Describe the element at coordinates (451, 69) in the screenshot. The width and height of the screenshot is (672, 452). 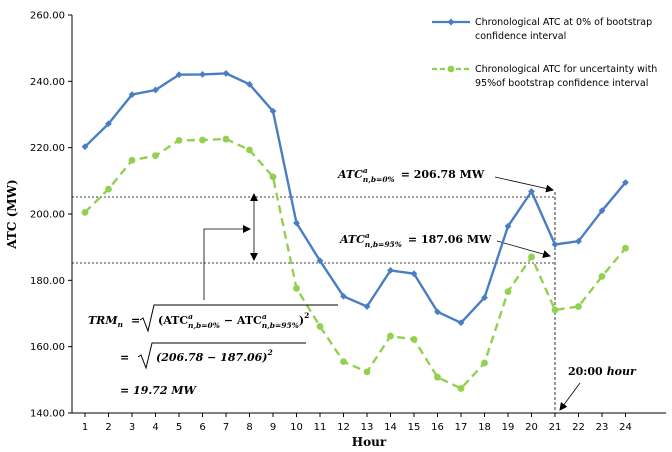
I see `legend-marker-atc95` at that location.